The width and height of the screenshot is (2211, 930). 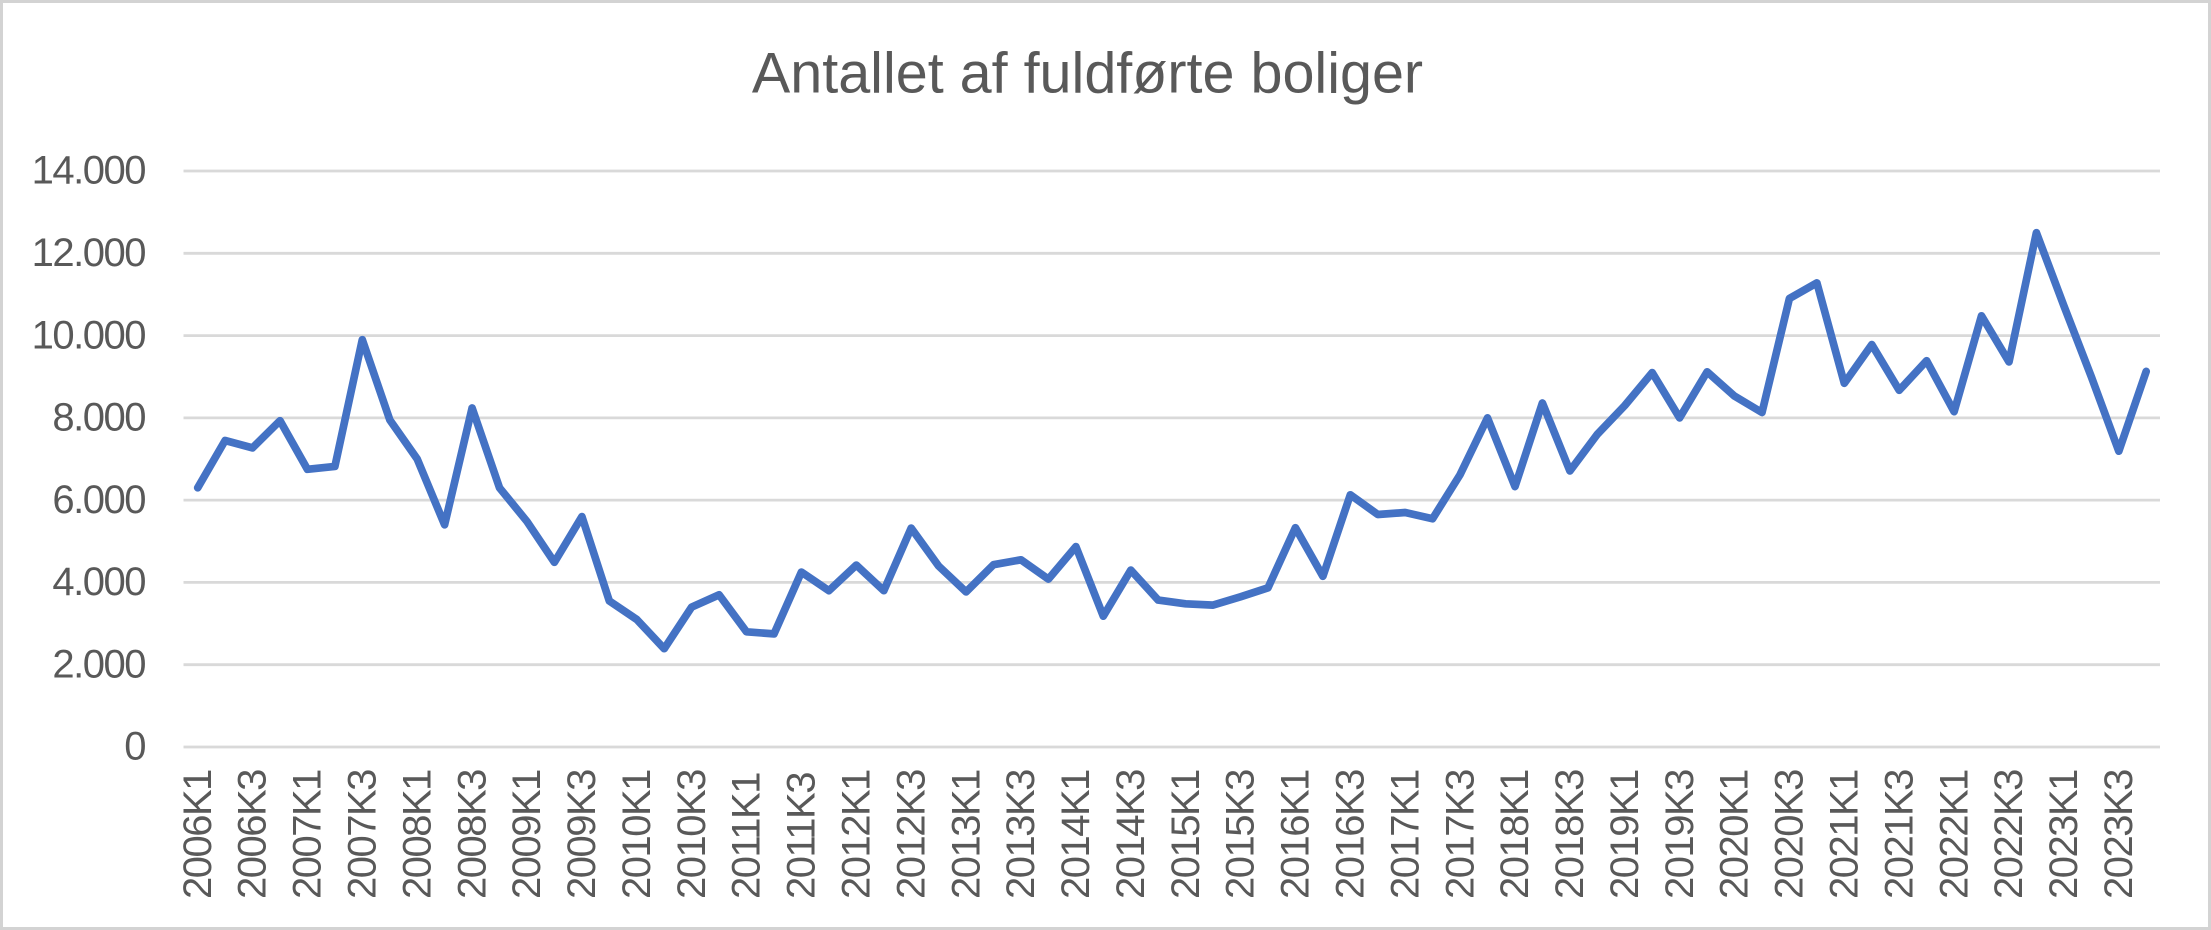 What do you see at coordinates (2064, 834) in the screenshot?
I see `svg-text: 2023K1` at bounding box center [2064, 834].